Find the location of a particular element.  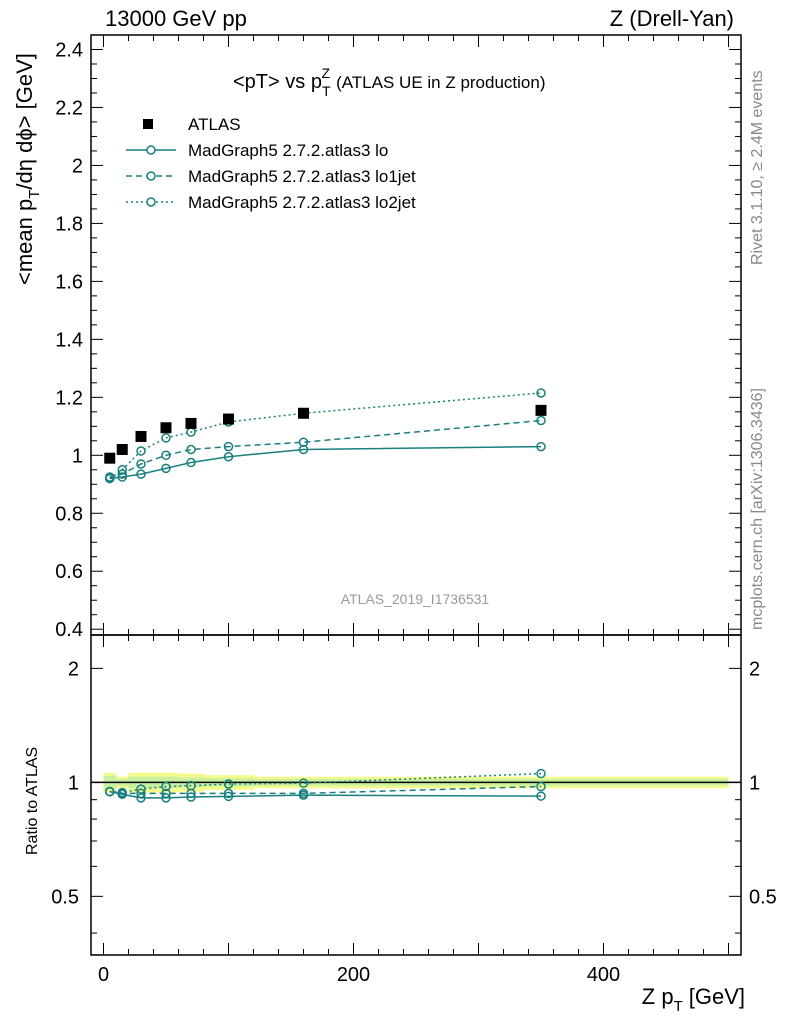

y-axis-label-post: /dη dϕ> [GeV] is located at coordinates (24, 121).